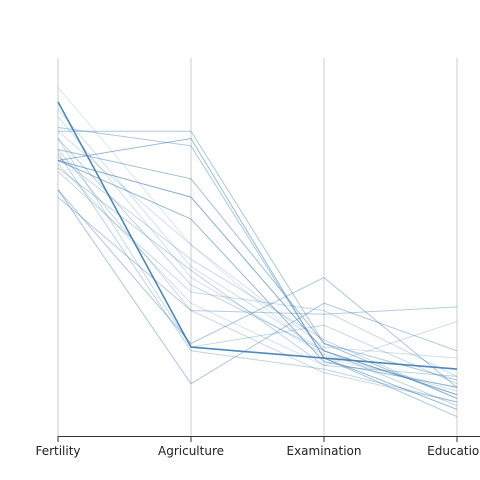  Describe the element at coordinates (191, 451) in the screenshot. I see `axis-label-agriculture: Agriculture` at that location.